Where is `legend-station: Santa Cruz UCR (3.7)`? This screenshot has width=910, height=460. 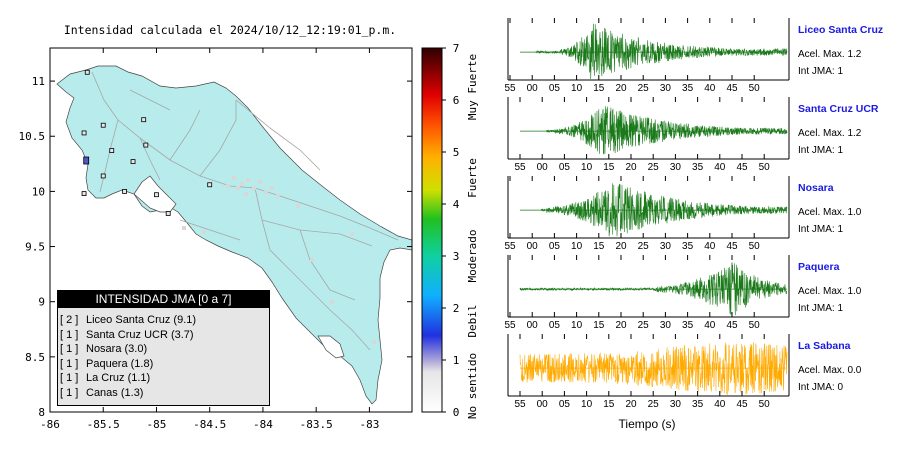
legend-station: Santa Cruz UCR (3.7) is located at coordinates (140, 334).